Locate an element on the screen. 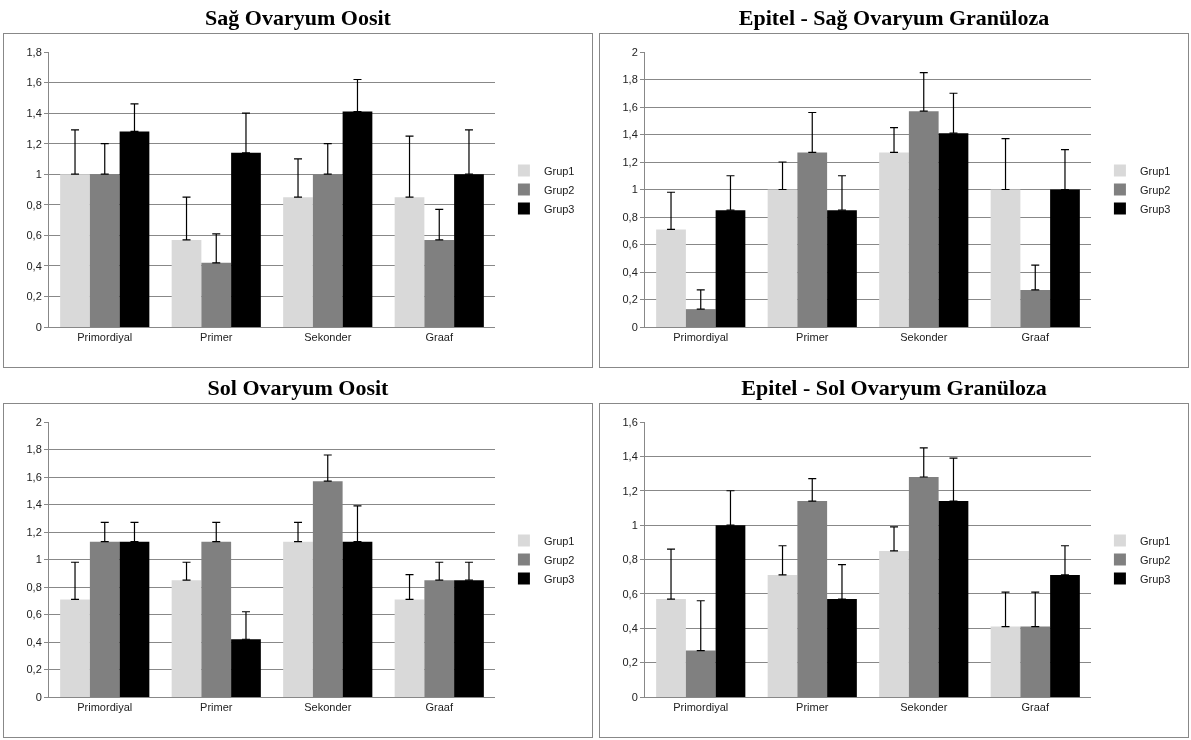 This screenshot has height=740, width=1191. chart-title: Epitel - Sağ Ovaryum Granüloza is located at coordinates (894, 18).